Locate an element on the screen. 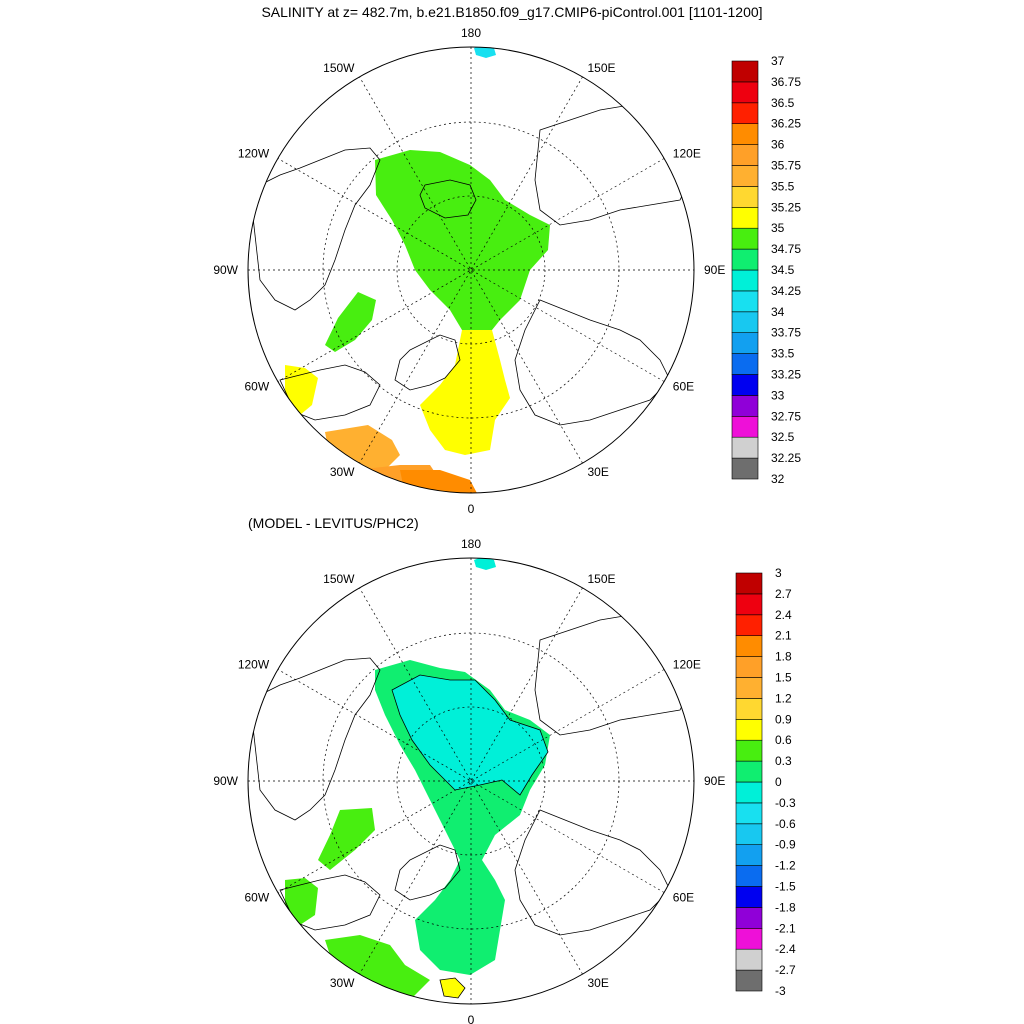 This screenshot has width=1024, height=1024. salinity-field is located at coordinates (417, 270).